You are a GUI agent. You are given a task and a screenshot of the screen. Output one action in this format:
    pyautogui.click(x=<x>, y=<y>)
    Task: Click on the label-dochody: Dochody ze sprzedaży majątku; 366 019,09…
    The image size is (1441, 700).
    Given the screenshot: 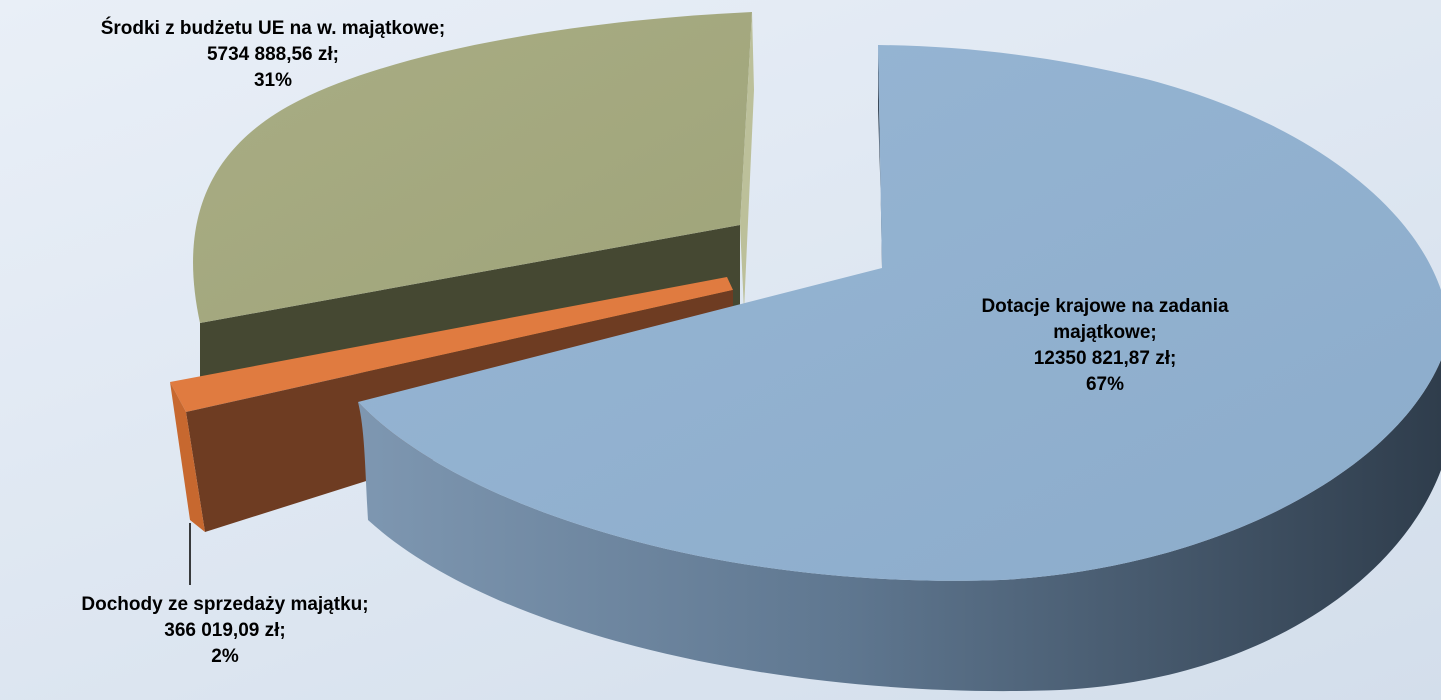 What is the action you would take?
    pyautogui.click(x=225, y=631)
    